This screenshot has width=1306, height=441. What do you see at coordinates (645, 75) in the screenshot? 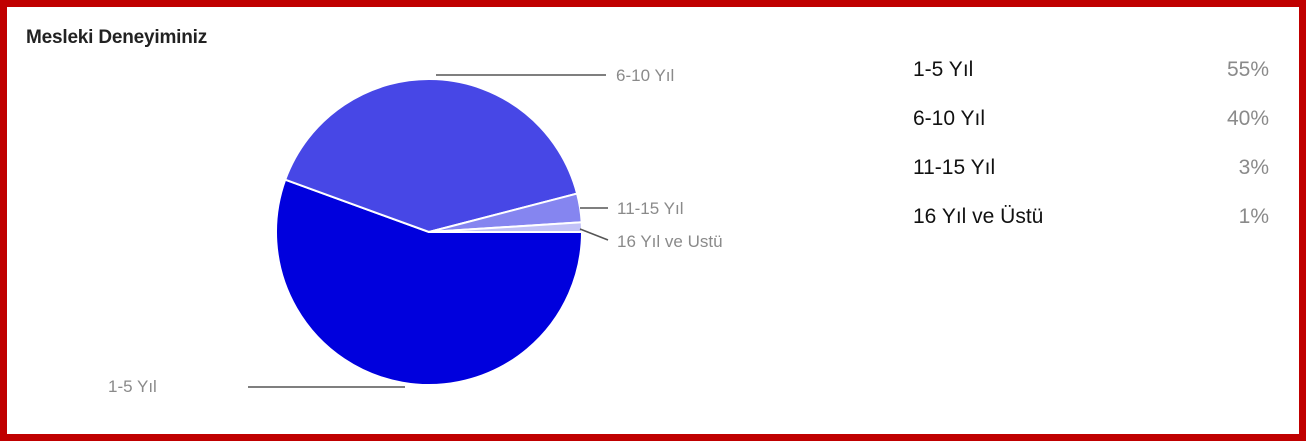
I see `slice-callout-label-2: 6-10 Yıl` at bounding box center [645, 75].